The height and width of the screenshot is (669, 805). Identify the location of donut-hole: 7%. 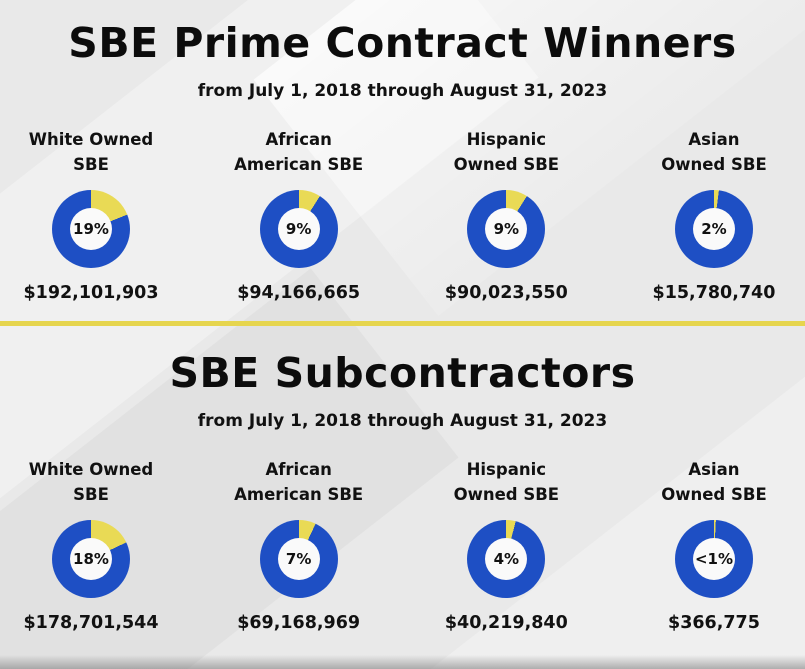
(298, 559).